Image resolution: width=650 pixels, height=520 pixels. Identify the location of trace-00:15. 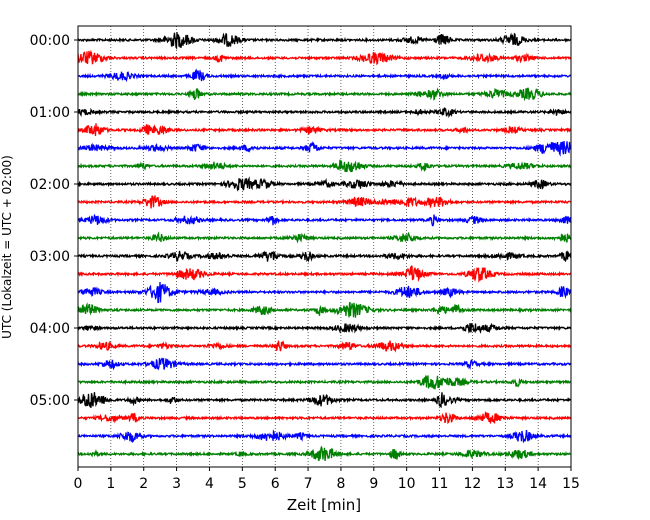
(324, 57).